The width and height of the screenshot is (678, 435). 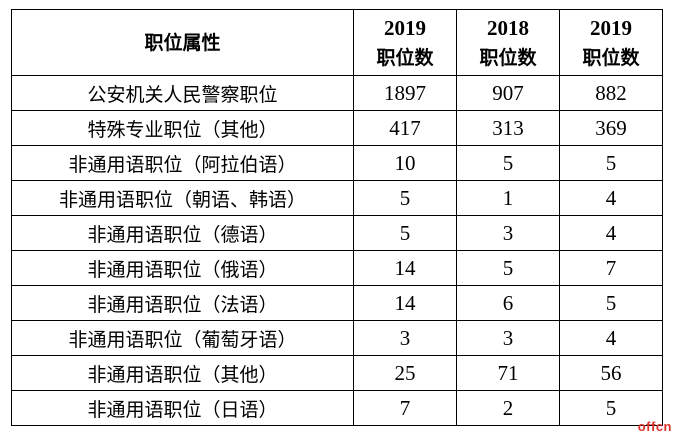 What do you see at coordinates (182, 93) in the screenshot?
I see `row-name: 公安机关人民警察职位` at bounding box center [182, 93].